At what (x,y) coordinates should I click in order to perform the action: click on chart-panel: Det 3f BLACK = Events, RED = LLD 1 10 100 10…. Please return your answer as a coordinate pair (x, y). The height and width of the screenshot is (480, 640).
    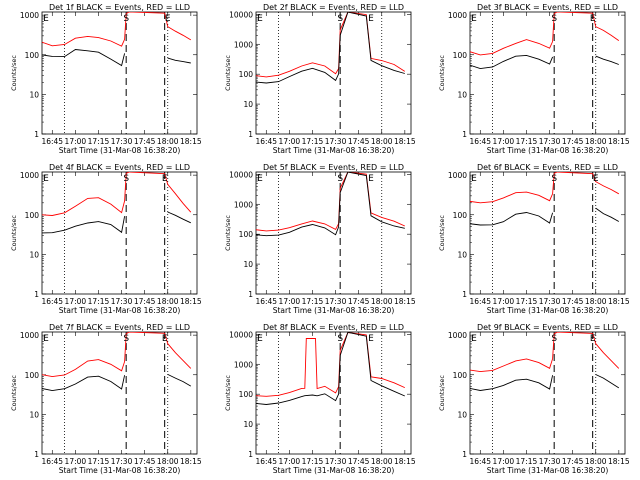
    Looking at the image, I should click on (534, 79).